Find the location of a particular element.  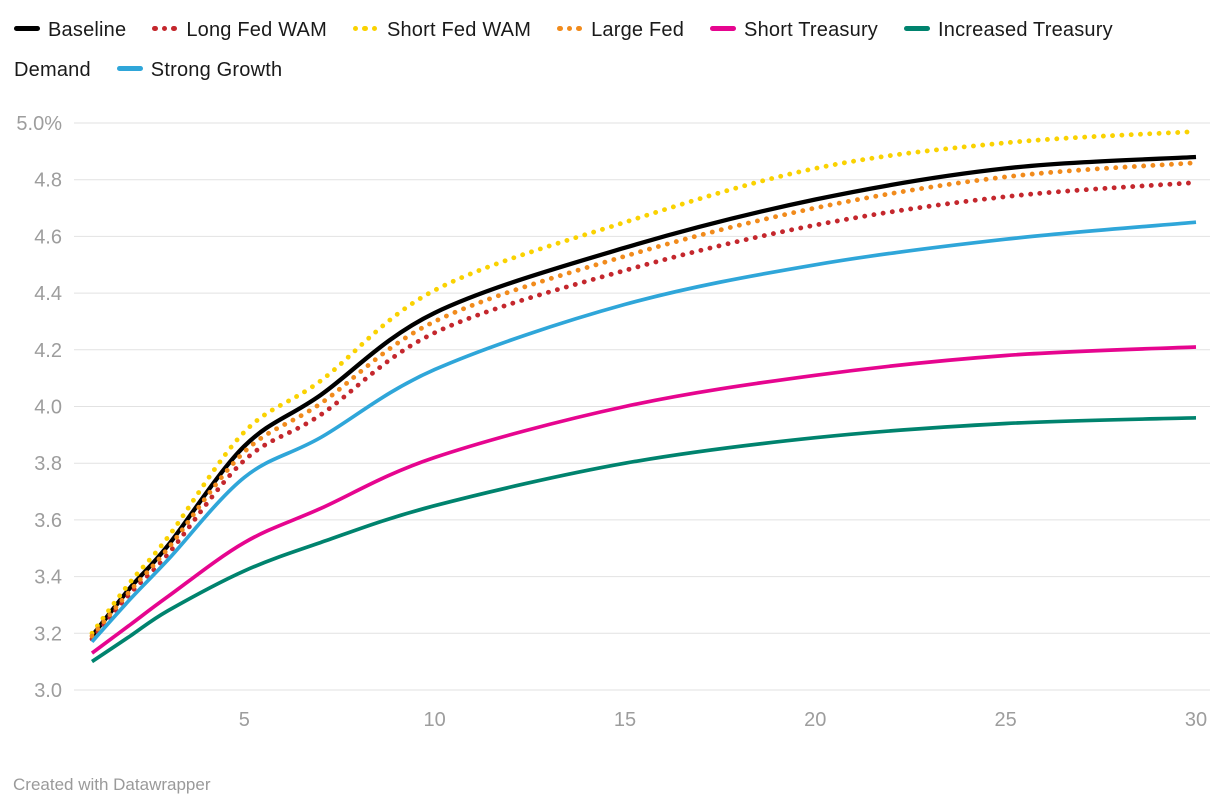

x-tick-label: 20 is located at coordinates (815, 720).